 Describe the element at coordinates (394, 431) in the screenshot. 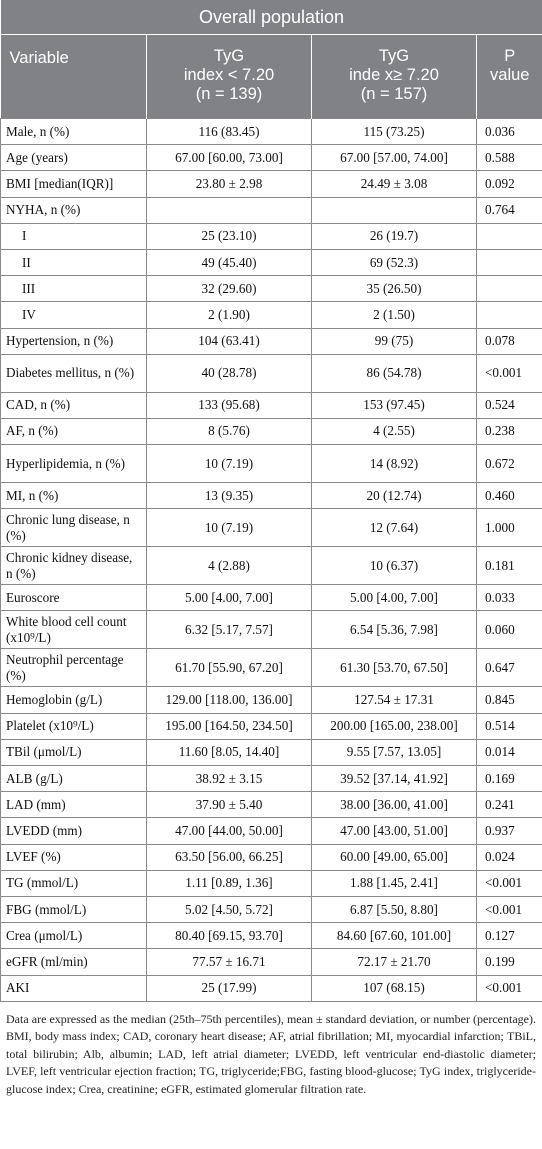

I see `cell-group-high: 4 (2.55)` at that location.